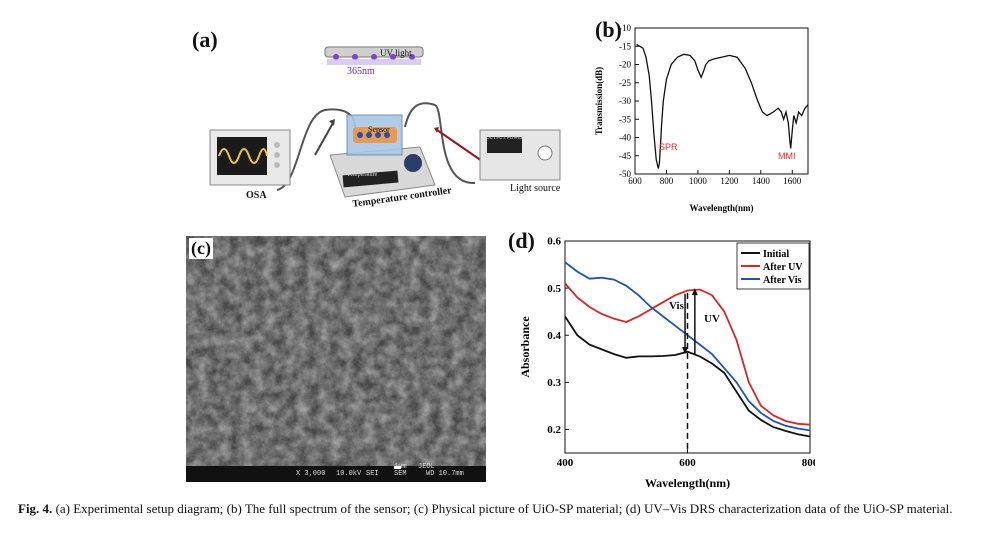  I want to click on y-axis-label: Transmission(dB), so click(599, 101).